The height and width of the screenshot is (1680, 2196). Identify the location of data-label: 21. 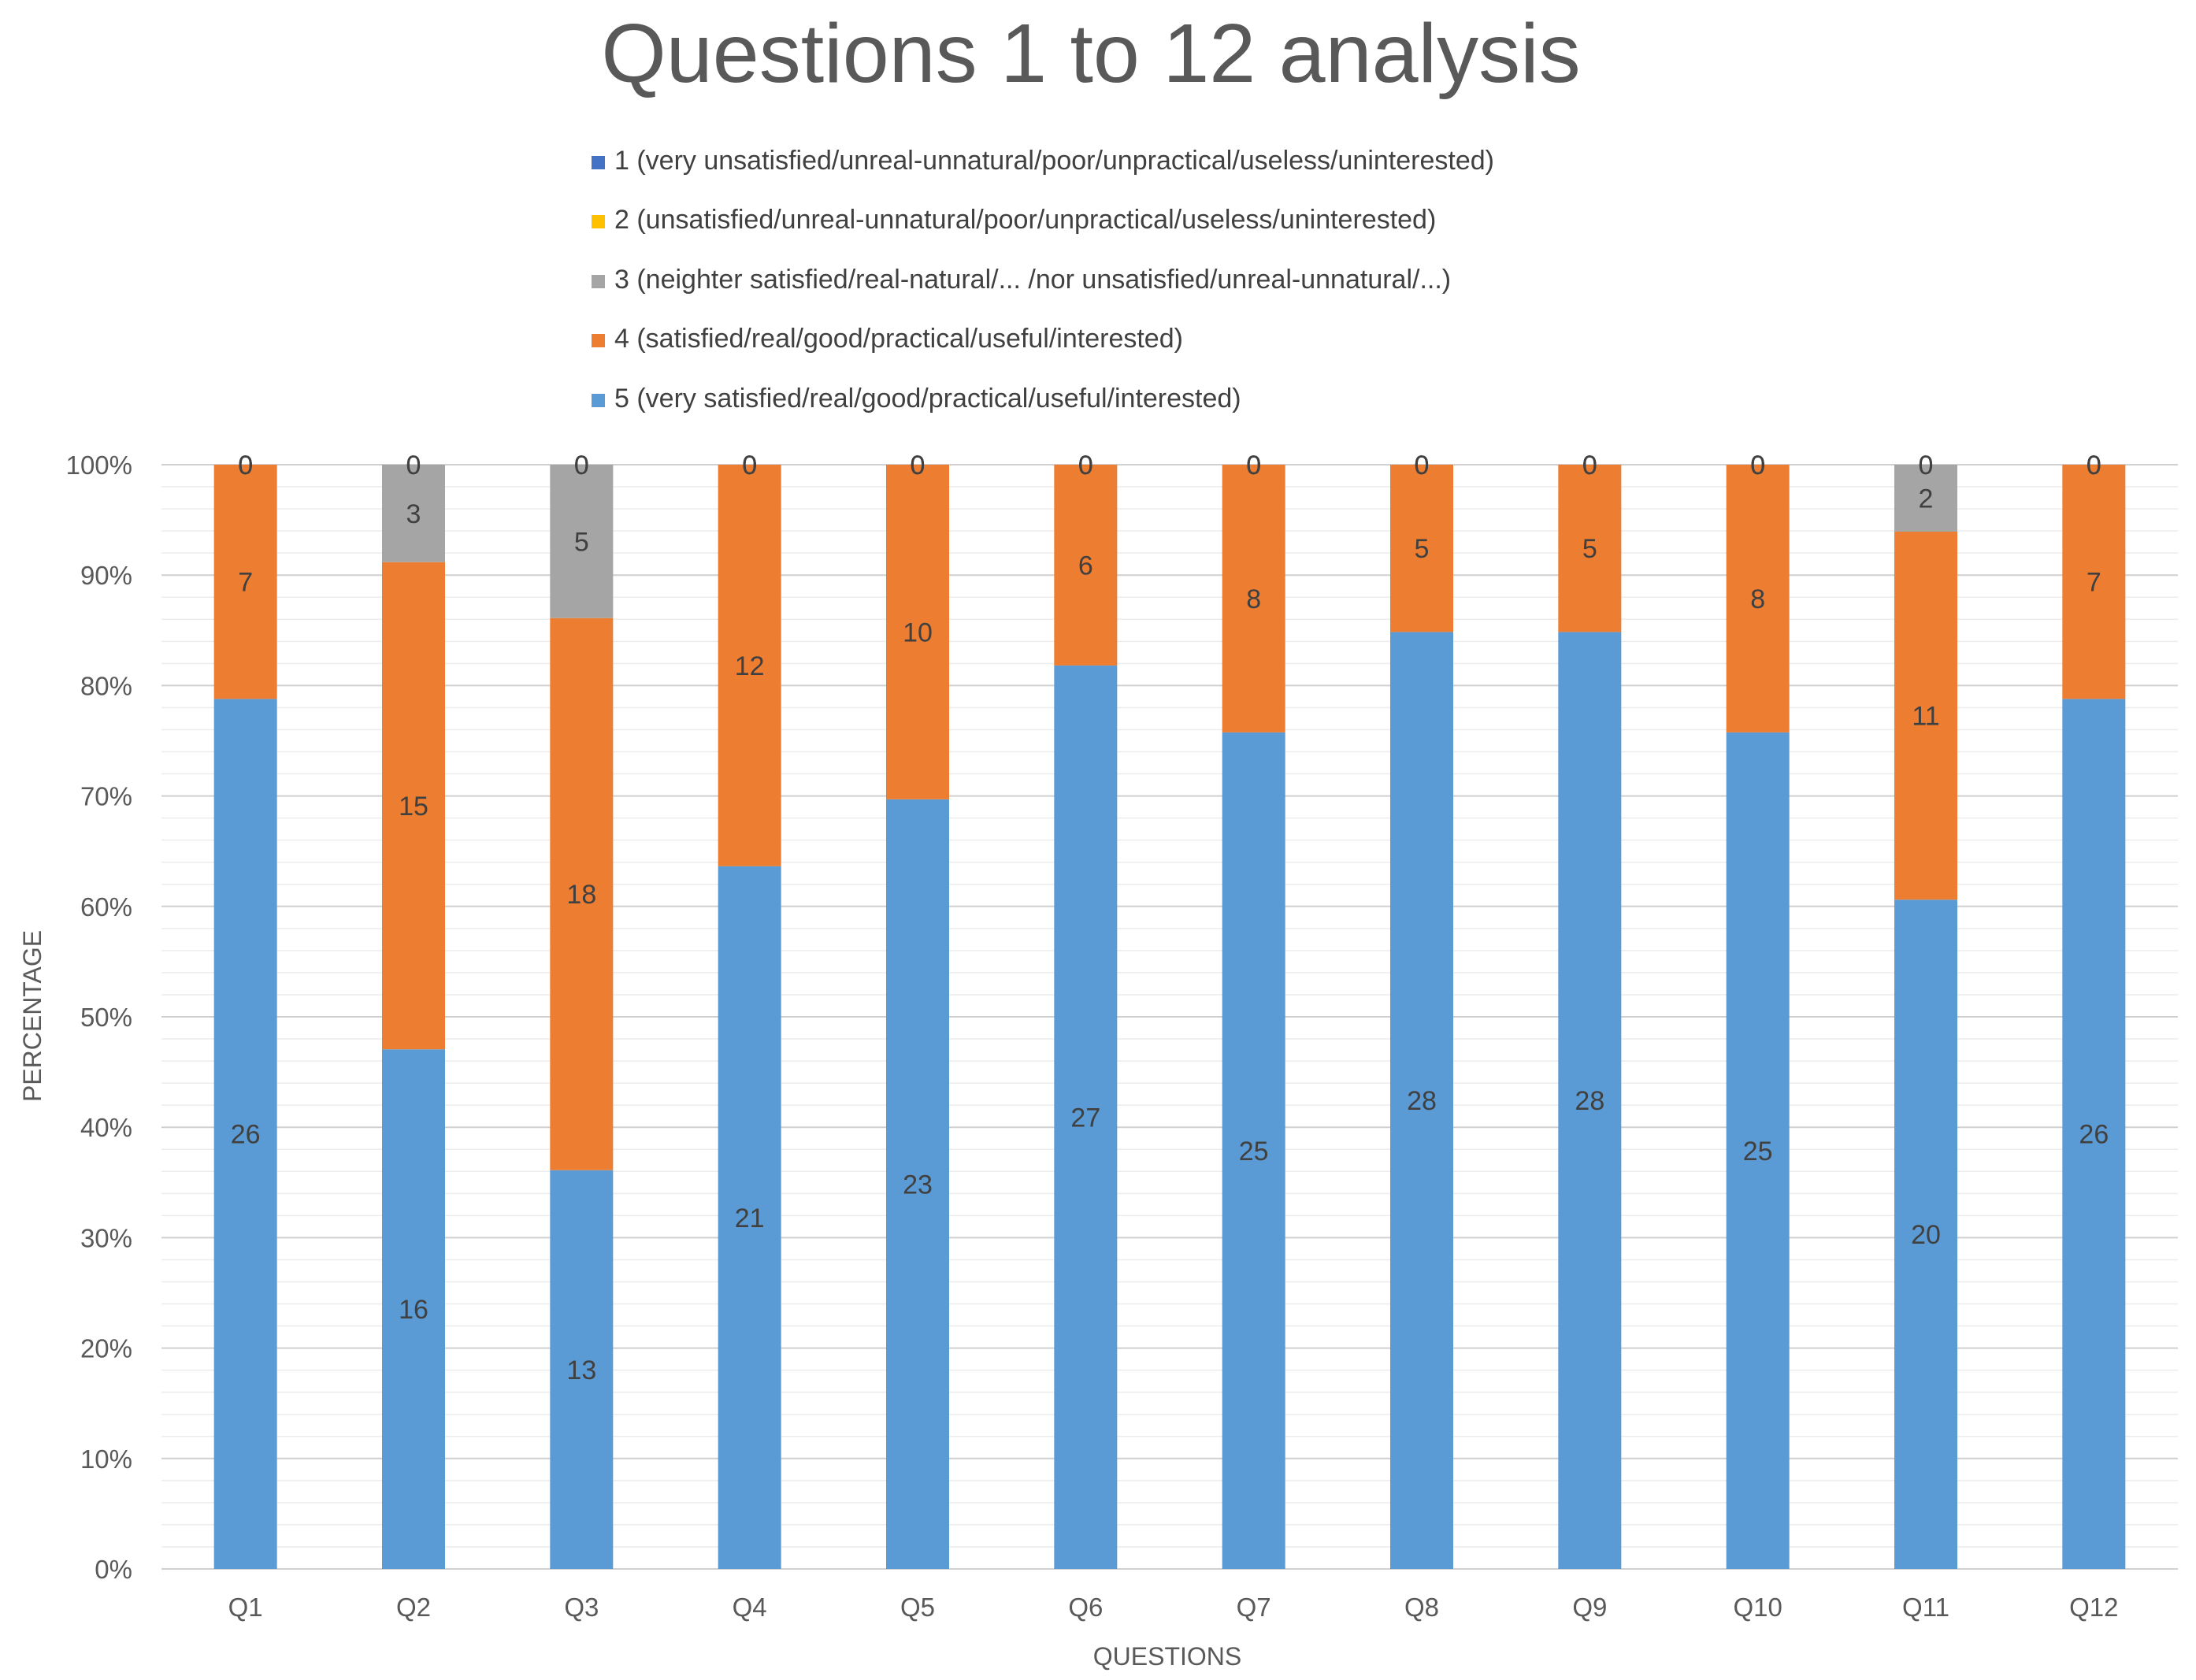
(750, 1218).